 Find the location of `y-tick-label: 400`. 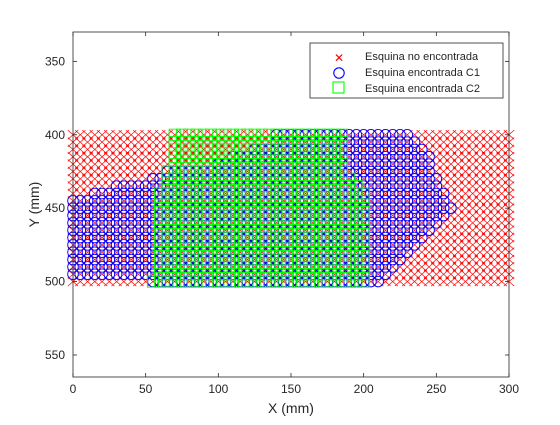

y-tick-label: 400 is located at coordinates (55, 135).